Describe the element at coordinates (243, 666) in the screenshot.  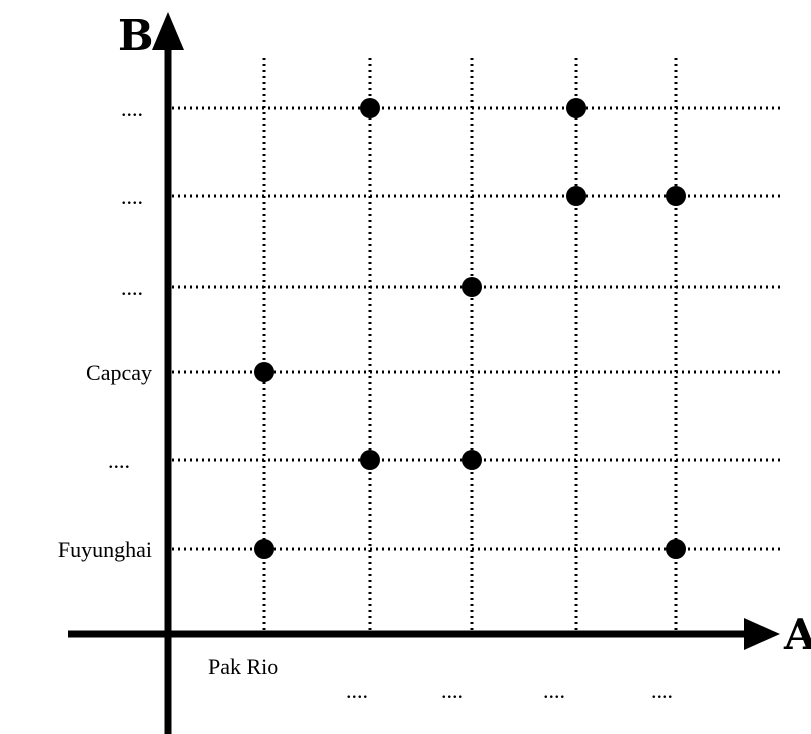
I see `x-tick-label: Pak Rio` at that location.